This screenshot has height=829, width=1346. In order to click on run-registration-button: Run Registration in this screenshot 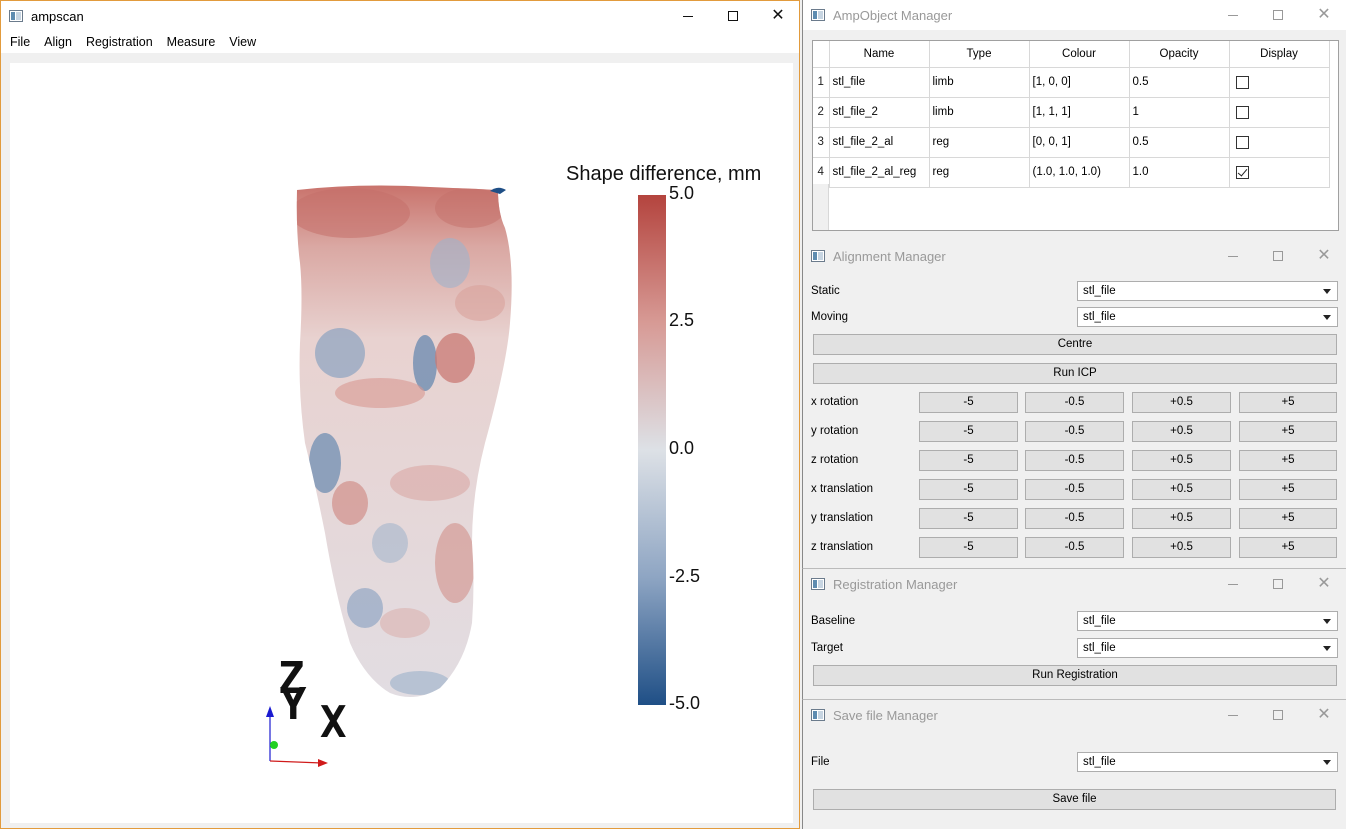, I will do `click(1075, 675)`.